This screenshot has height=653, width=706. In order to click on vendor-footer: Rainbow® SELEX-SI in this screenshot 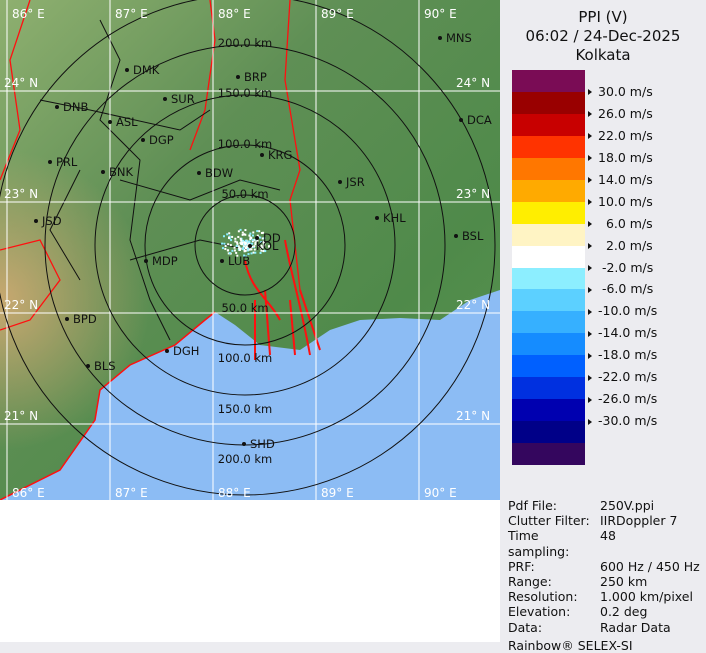, I will do `click(604, 645)`.